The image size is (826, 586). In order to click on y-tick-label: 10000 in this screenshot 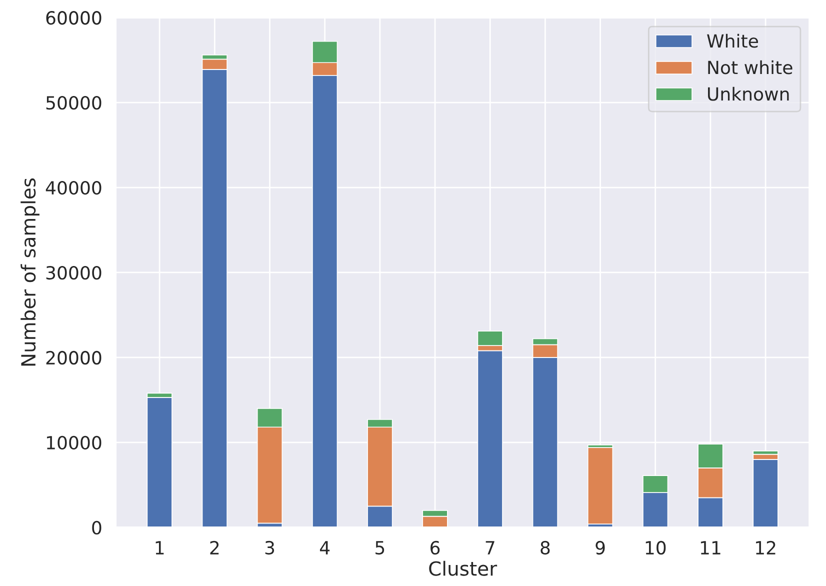, I will do `click(74, 443)`.